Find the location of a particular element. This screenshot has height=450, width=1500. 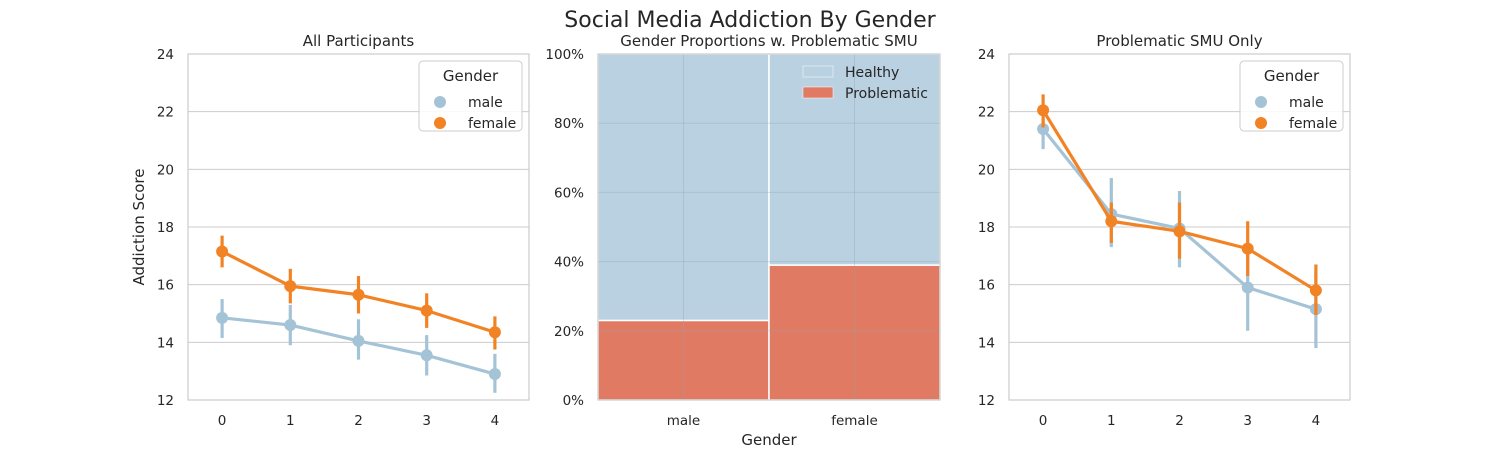

x-tick-label: female is located at coordinates (854, 421).